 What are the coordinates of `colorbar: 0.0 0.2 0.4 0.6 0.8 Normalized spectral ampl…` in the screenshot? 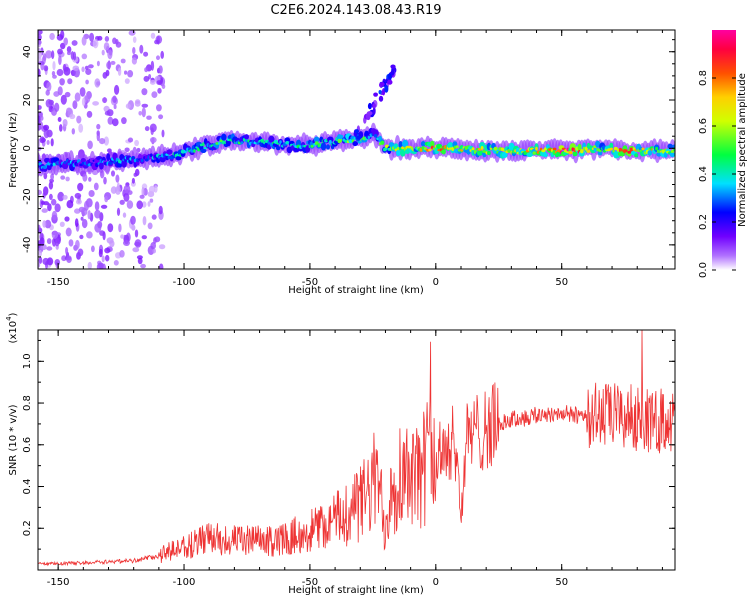 It's located at (723, 154).